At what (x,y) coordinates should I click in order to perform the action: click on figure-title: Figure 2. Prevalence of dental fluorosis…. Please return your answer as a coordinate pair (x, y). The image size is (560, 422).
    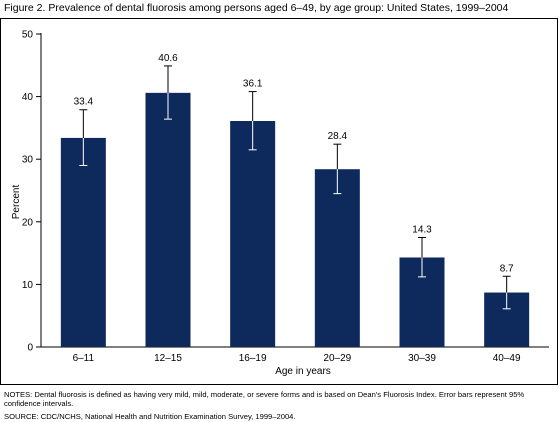
    Looking at the image, I should click on (256, 8).